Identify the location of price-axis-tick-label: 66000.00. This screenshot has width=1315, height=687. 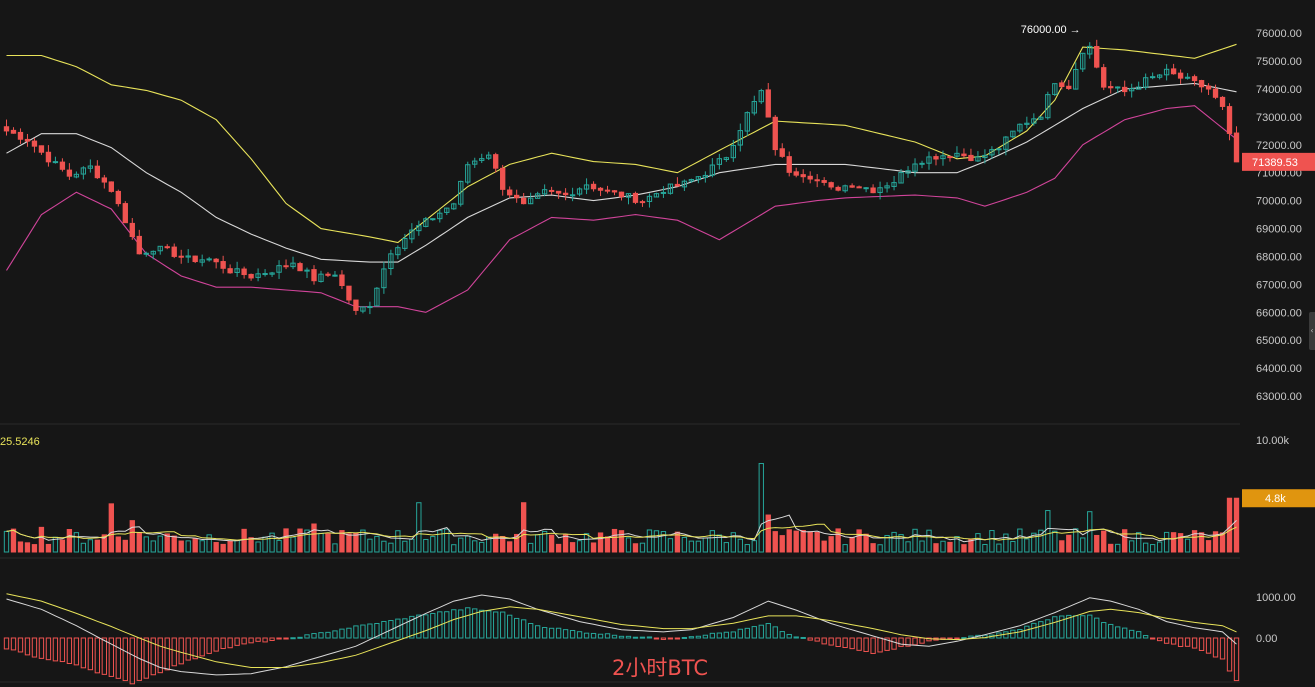
(1279, 313).